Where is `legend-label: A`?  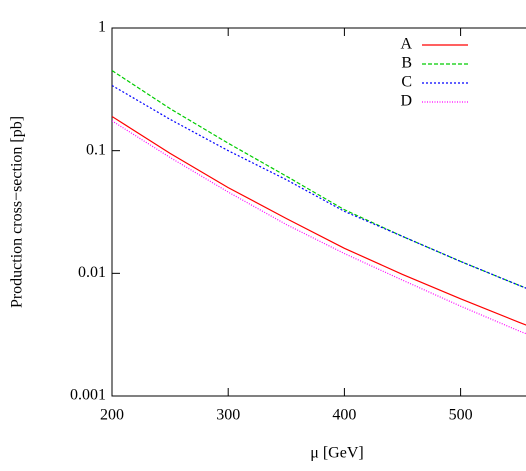 legend-label: A is located at coordinates (406, 44).